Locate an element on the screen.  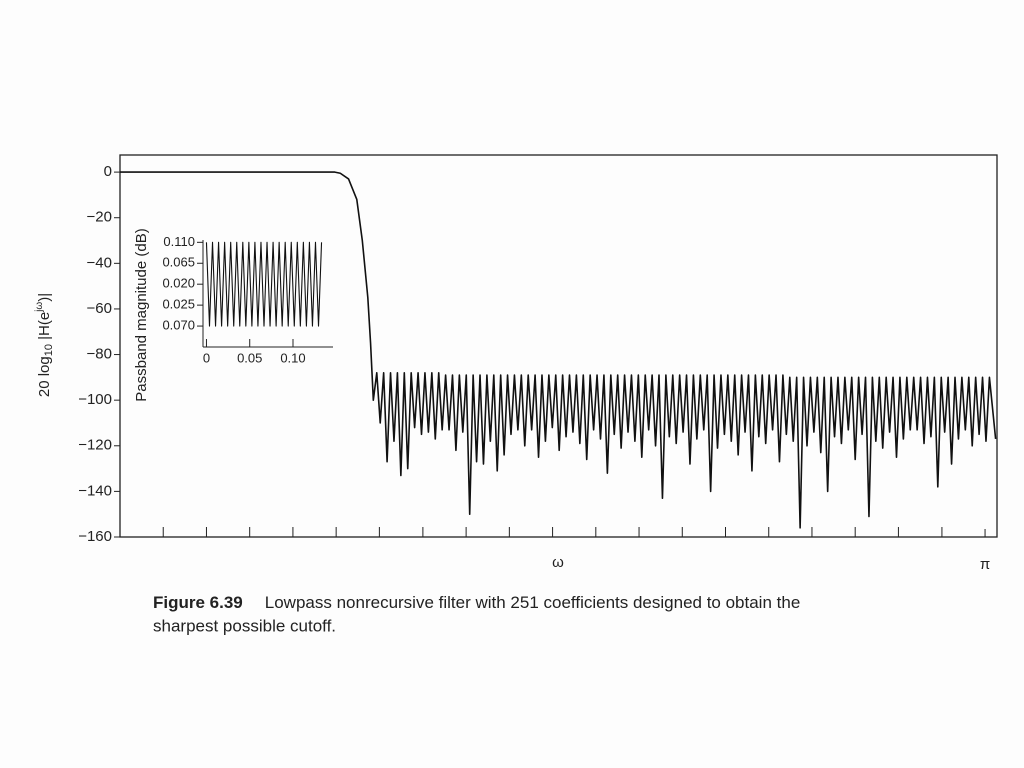
ylabel-sup: jω is located at coordinates (39, 307).